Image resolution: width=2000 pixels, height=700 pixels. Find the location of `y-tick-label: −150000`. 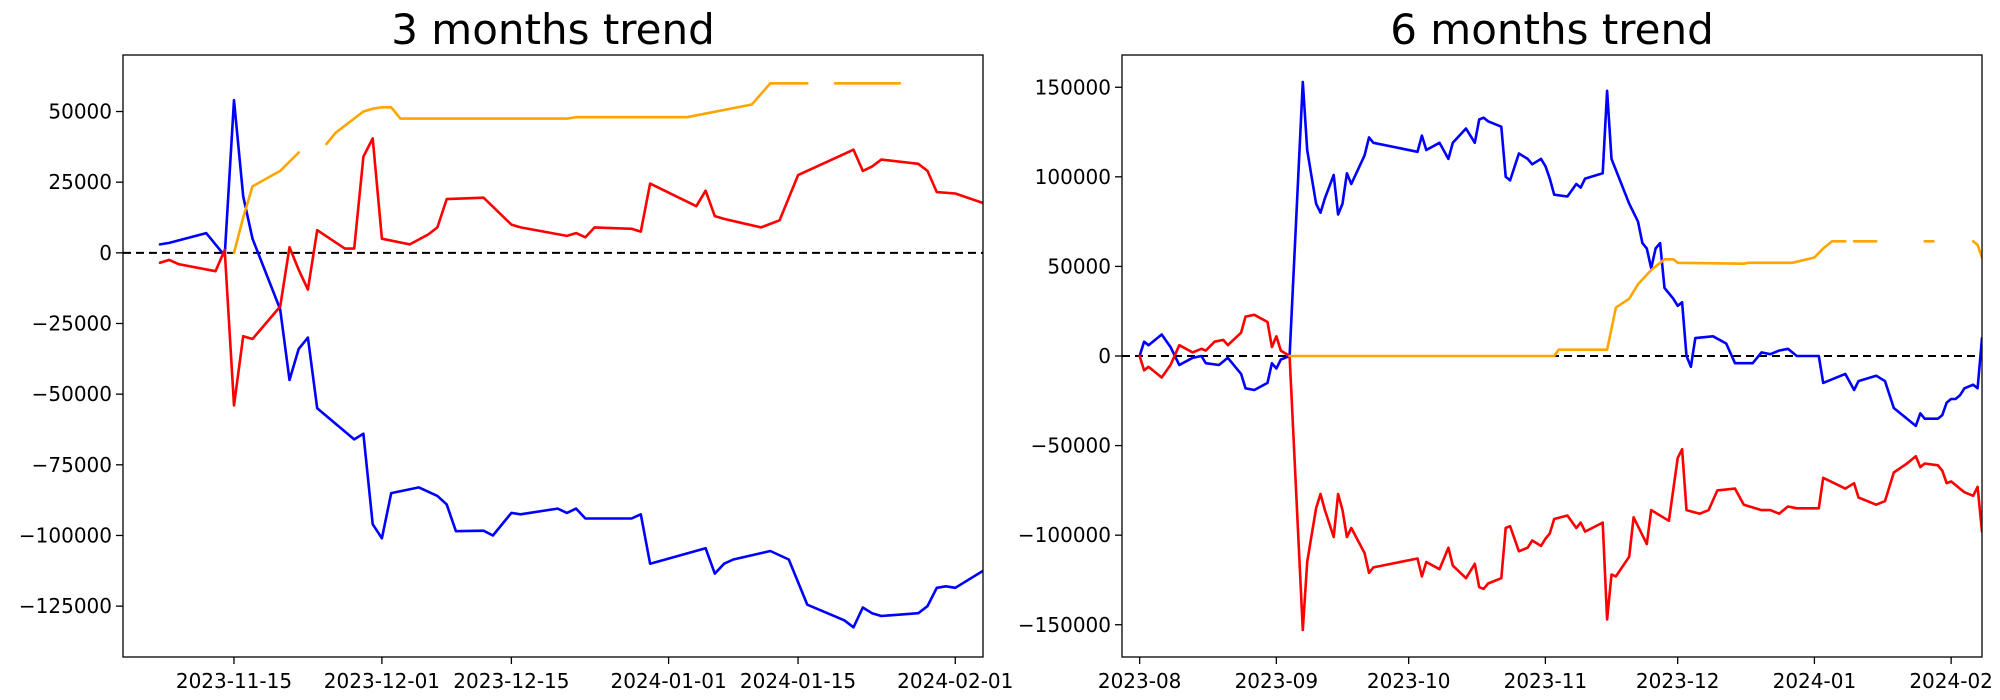

y-tick-label: −150000 is located at coordinates (1064, 625).